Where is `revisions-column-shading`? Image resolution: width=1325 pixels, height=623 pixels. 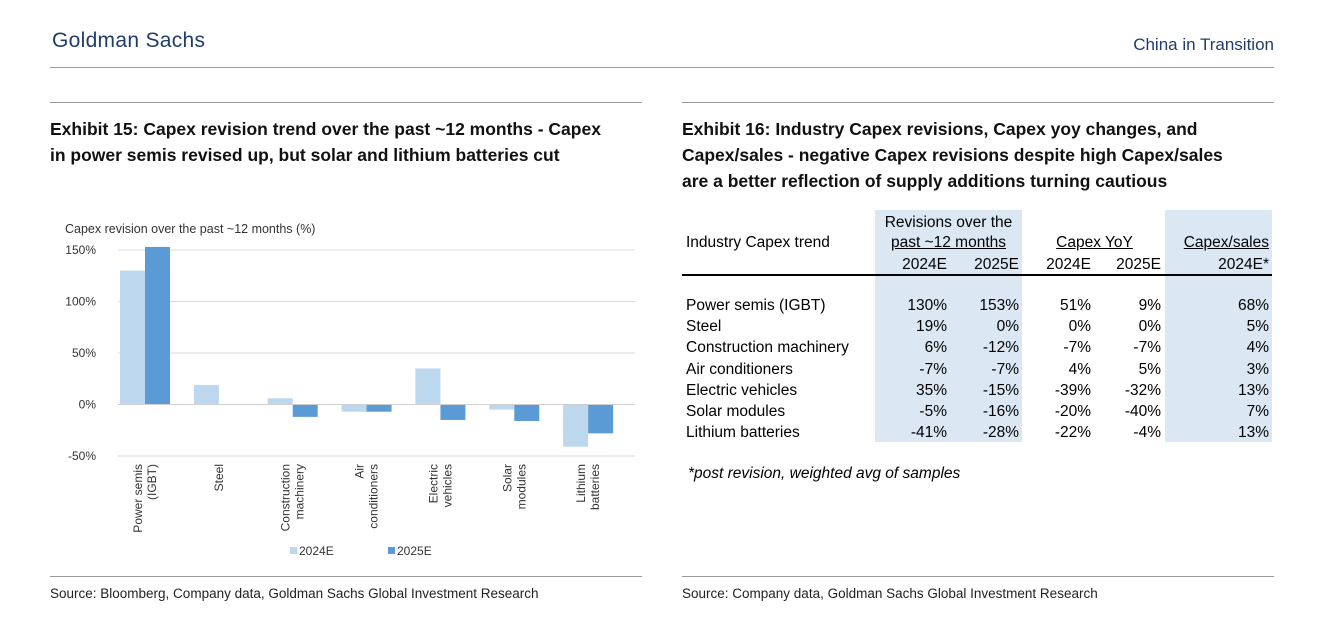
revisions-column-shading is located at coordinates (948, 326).